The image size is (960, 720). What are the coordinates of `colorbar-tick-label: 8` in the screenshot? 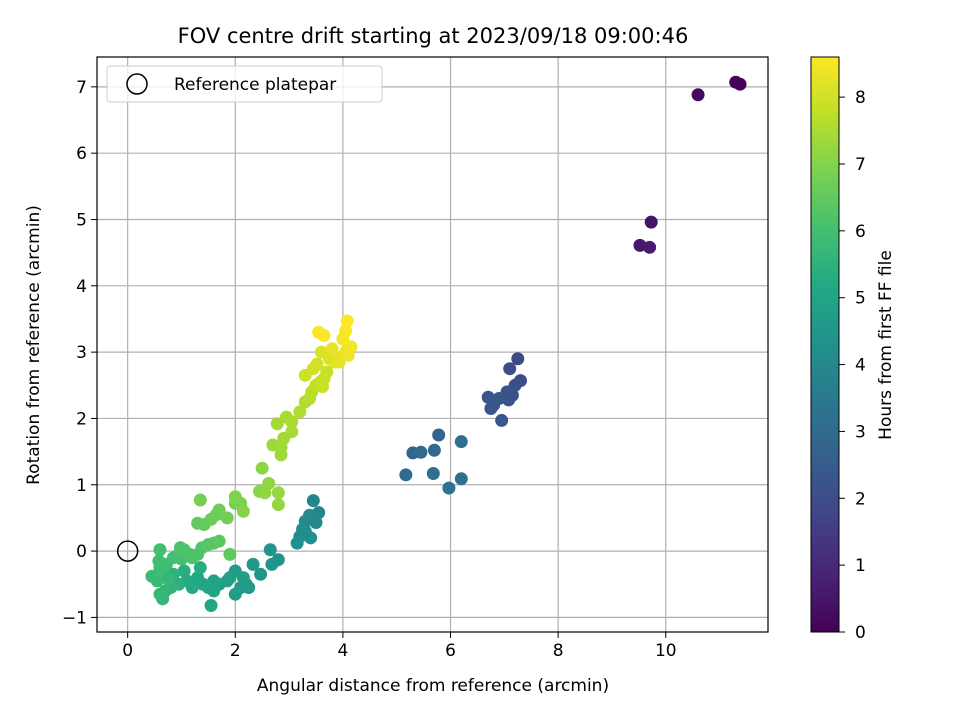 It's located at (860, 98).